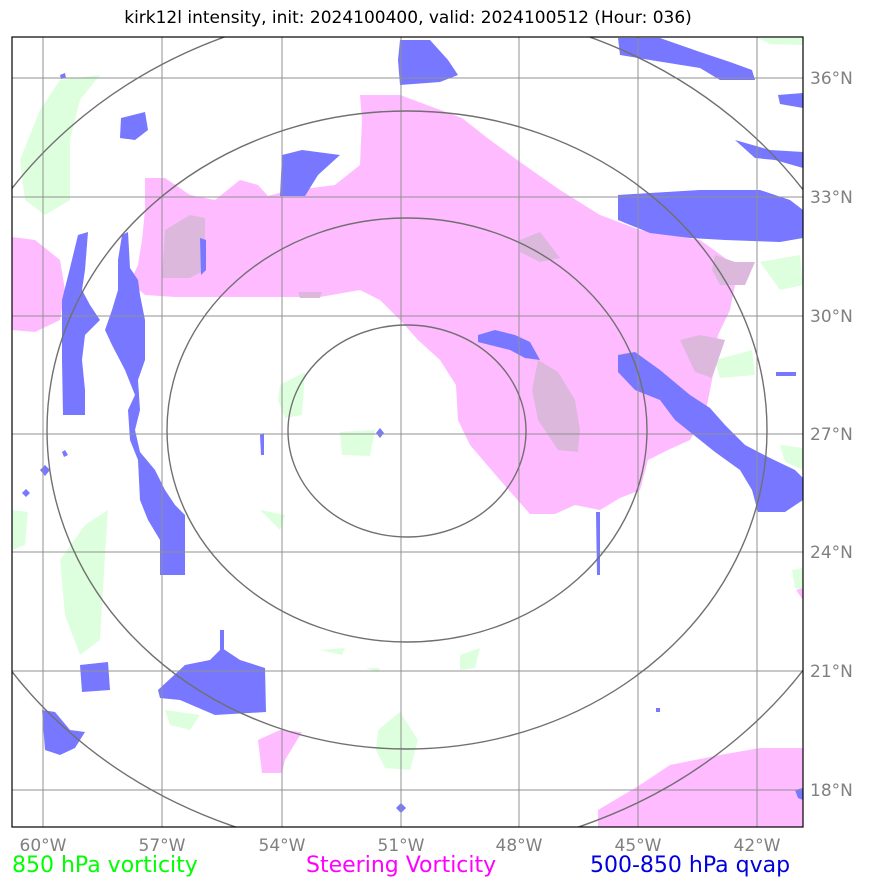 The height and width of the screenshot is (891, 873). I want to click on longitude-labels: 60°W 57°W 54°W 51°W 48°W 45°W 42°W, so click(400, 846).